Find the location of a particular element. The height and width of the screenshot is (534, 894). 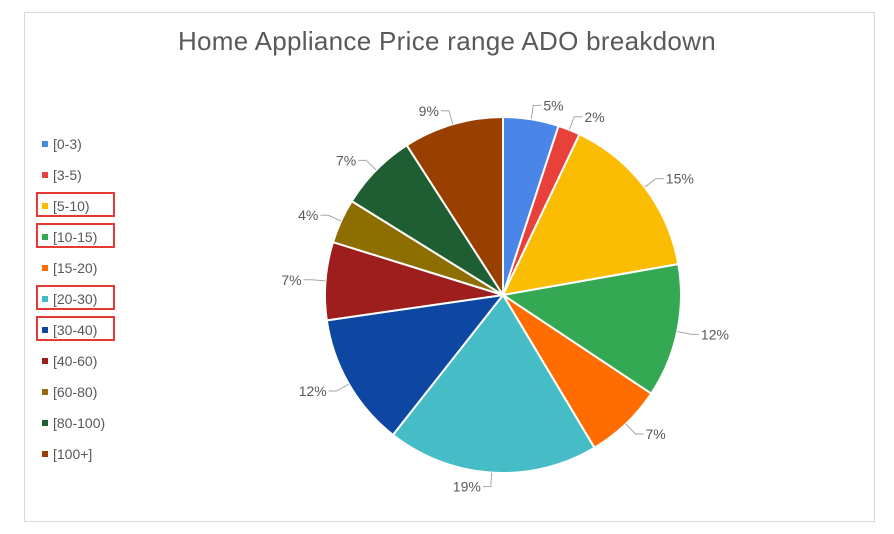

legend-entry: [30-40) is located at coordinates (76, 329).